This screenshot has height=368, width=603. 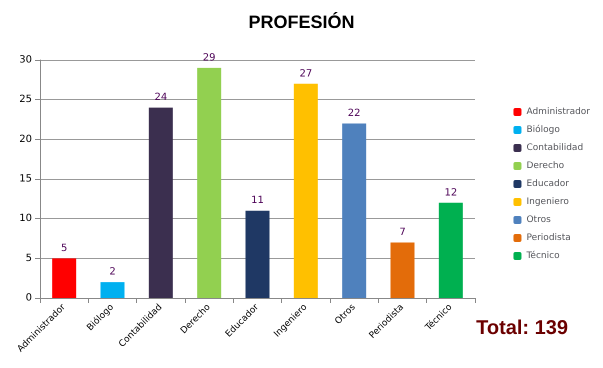 What do you see at coordinates (301, 22) in the screenshot?
I see `chart-title: PROFESIÓN` at bounding box center [301, 22].